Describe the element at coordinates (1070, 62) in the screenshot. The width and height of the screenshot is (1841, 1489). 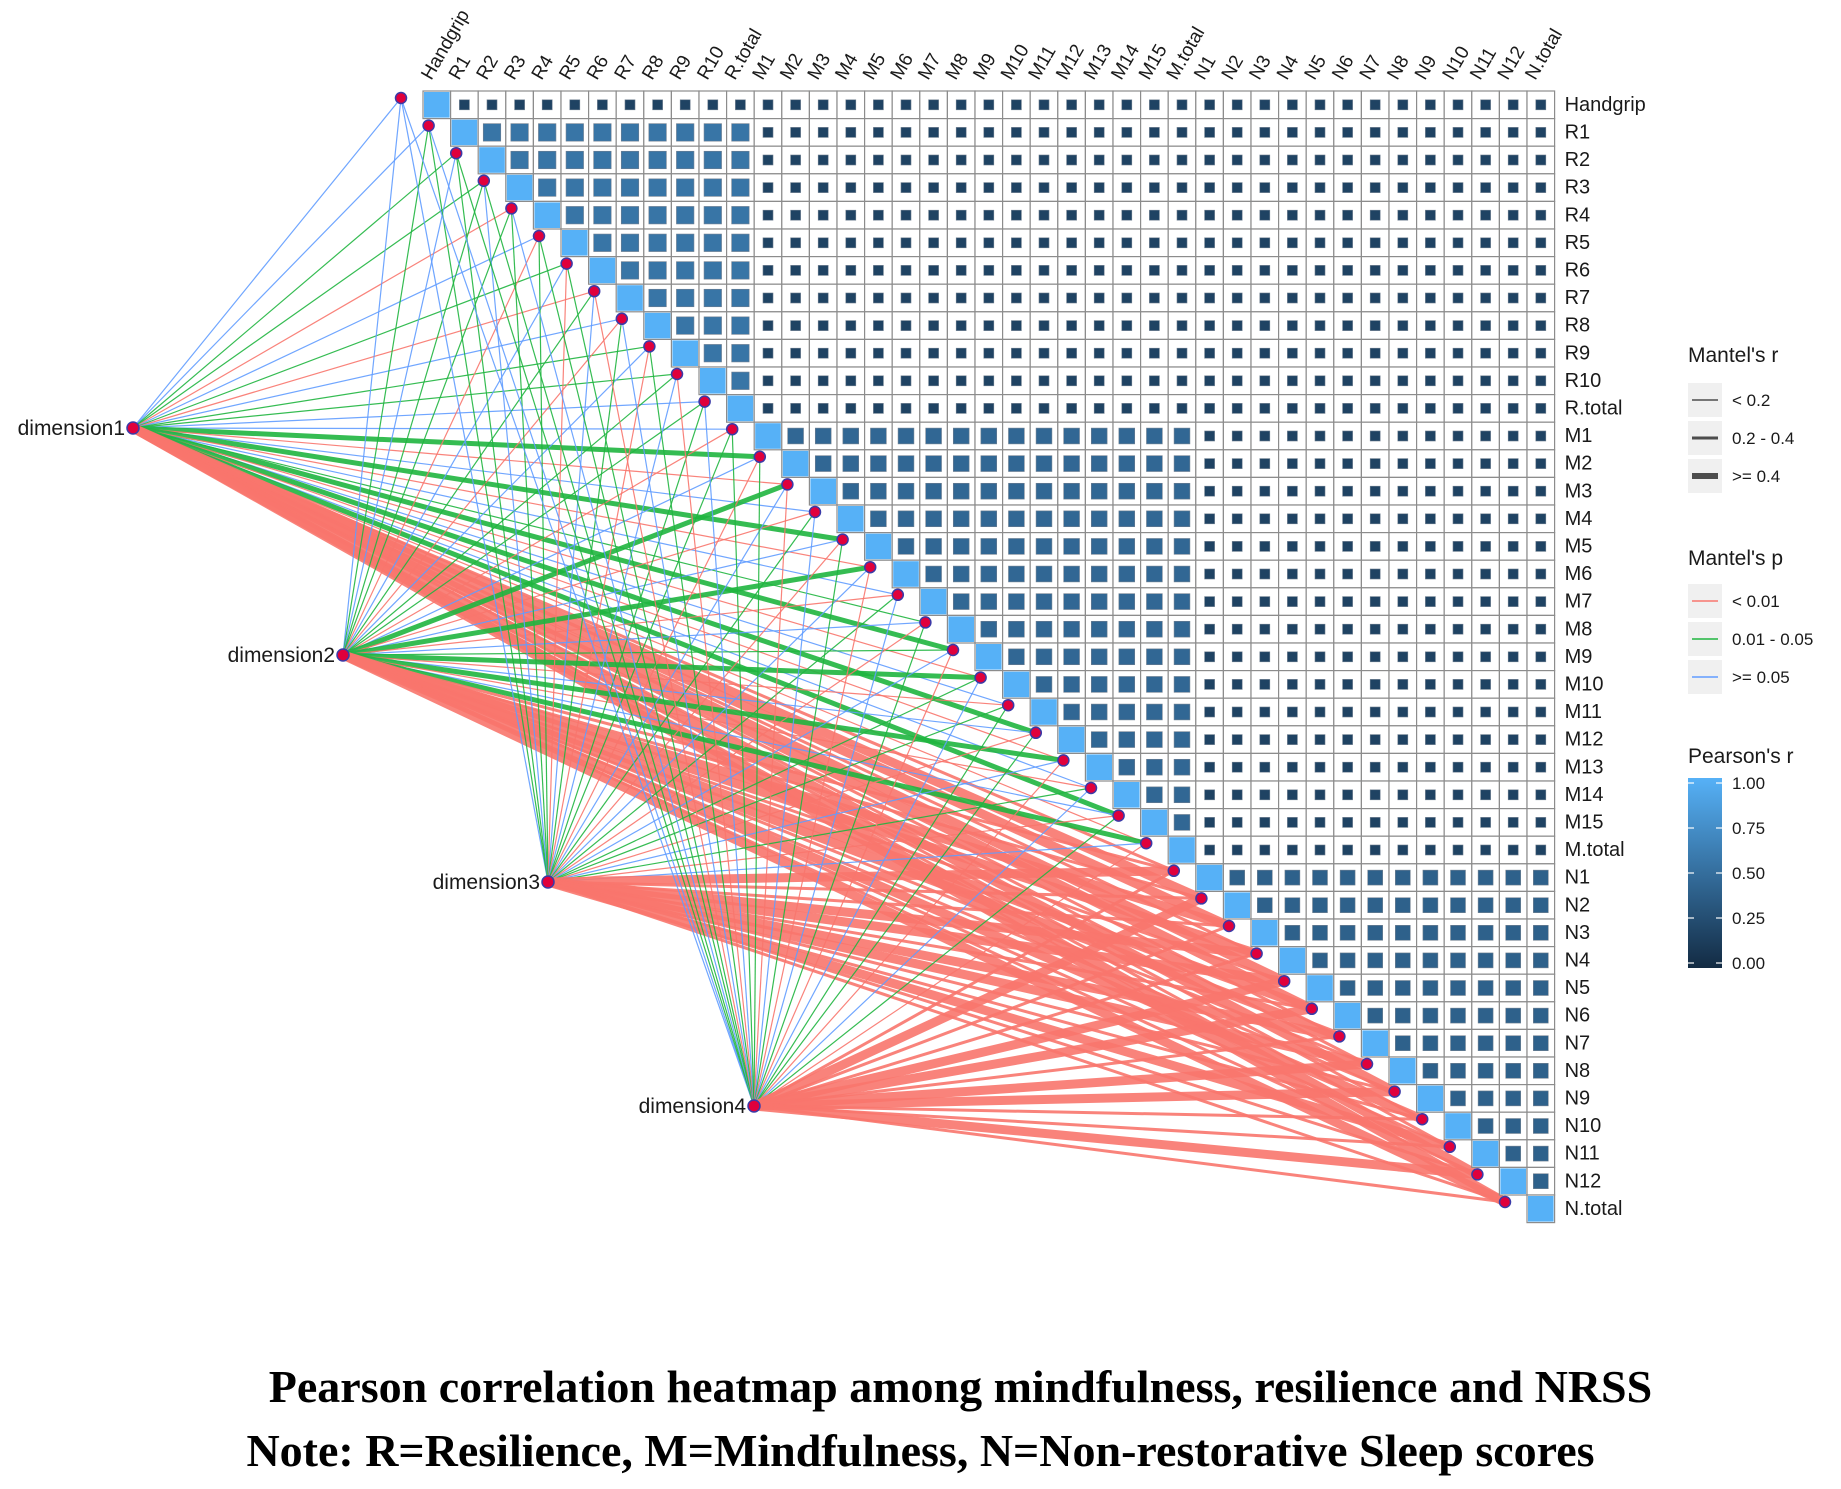
I see `column-label: M12` at that location.